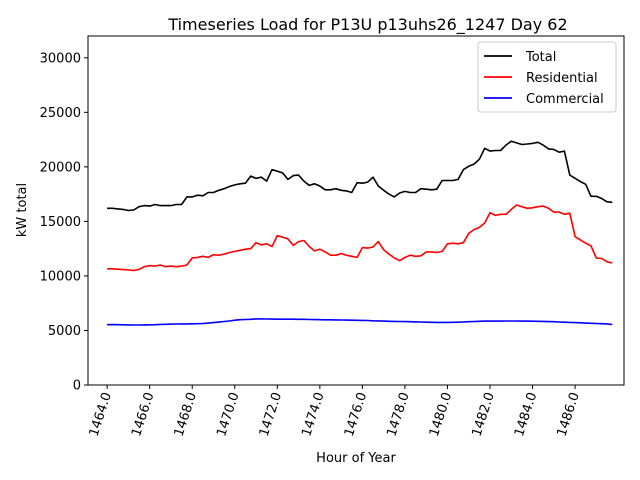  I want to click on y-tick-label: 0, so click(77, 386).